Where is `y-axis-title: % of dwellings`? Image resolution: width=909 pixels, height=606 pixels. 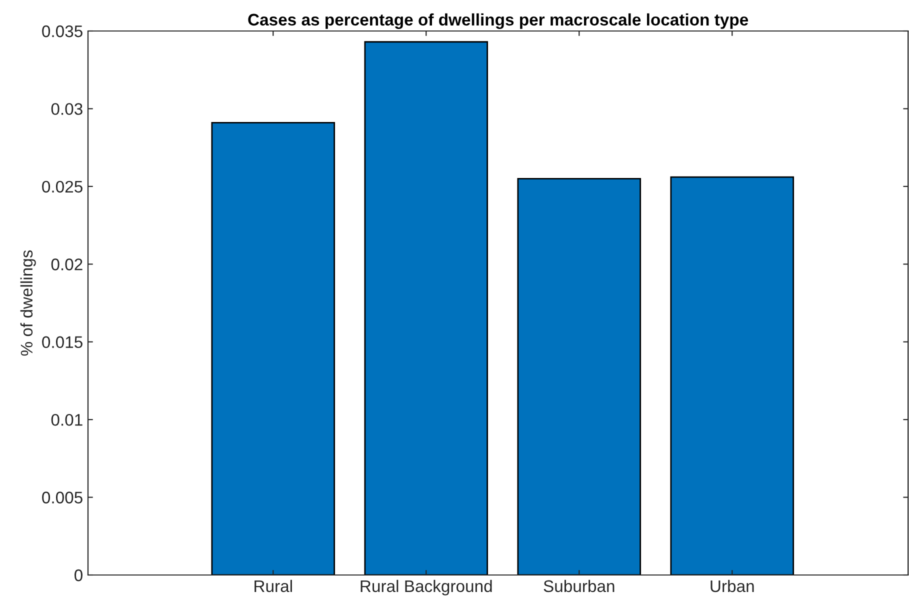 y-axis-title: % of dwellings is located at coordinates (28, 303).